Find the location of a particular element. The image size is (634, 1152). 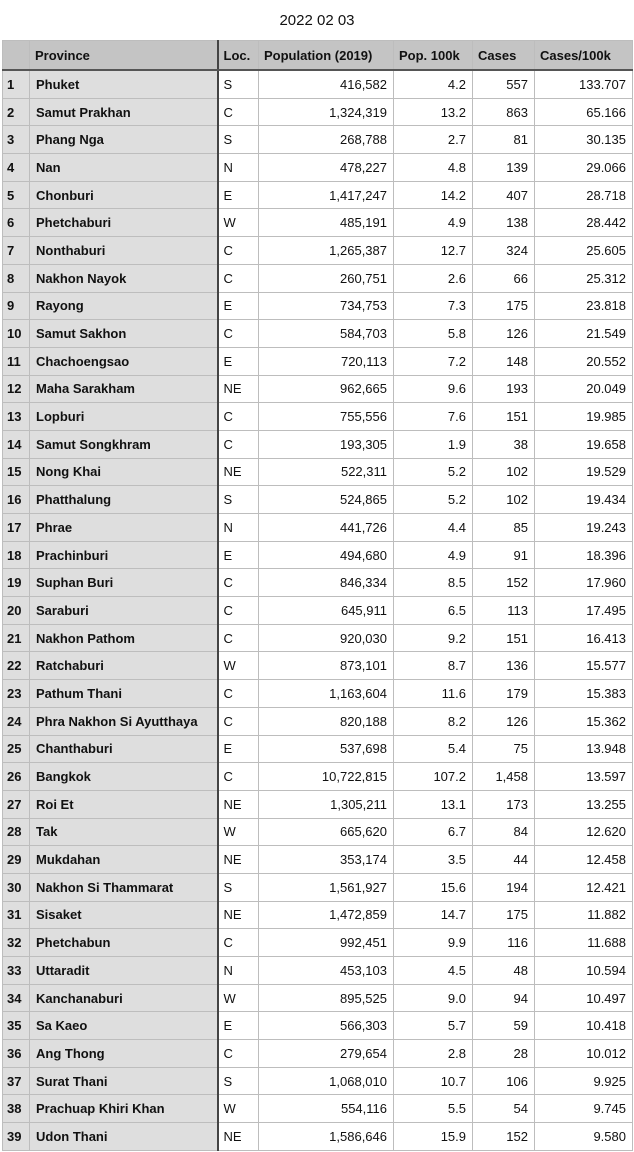

cases-per-100k-cell: 12.421 is located at coordinates (583, 887).